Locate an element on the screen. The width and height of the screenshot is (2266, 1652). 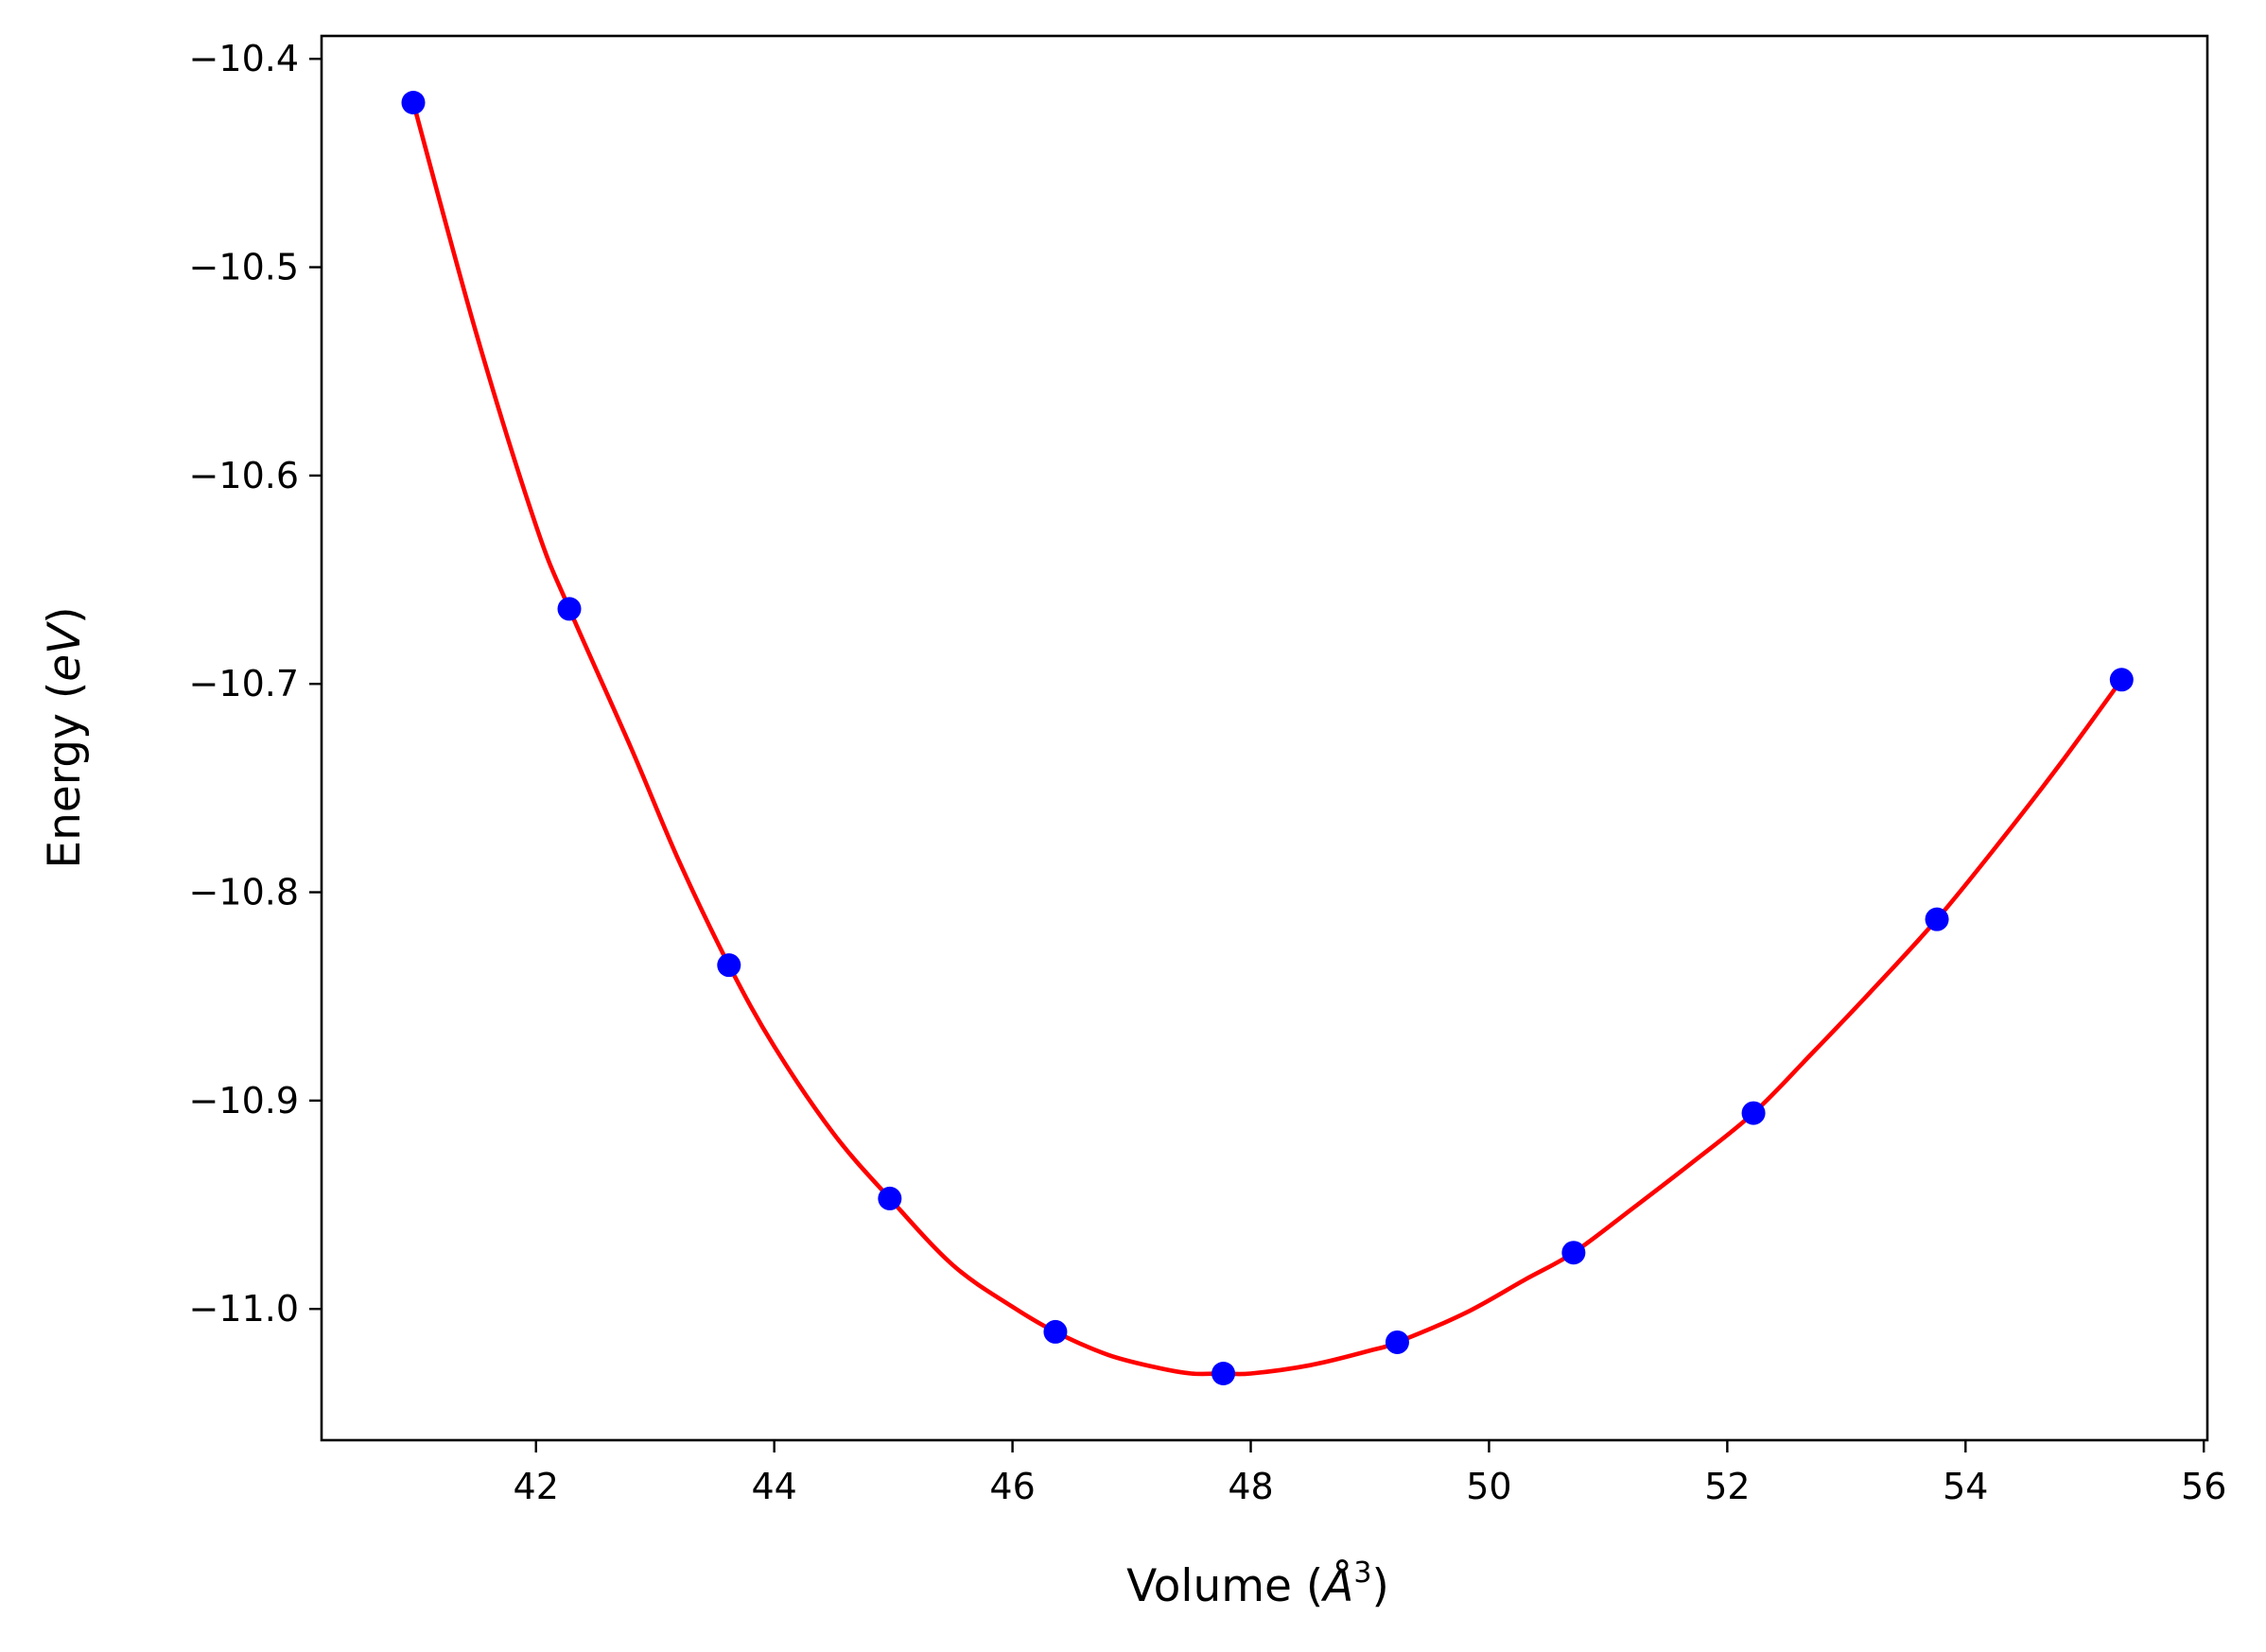
y-tick-label: −10.7 is located at coordinates (244, 683).